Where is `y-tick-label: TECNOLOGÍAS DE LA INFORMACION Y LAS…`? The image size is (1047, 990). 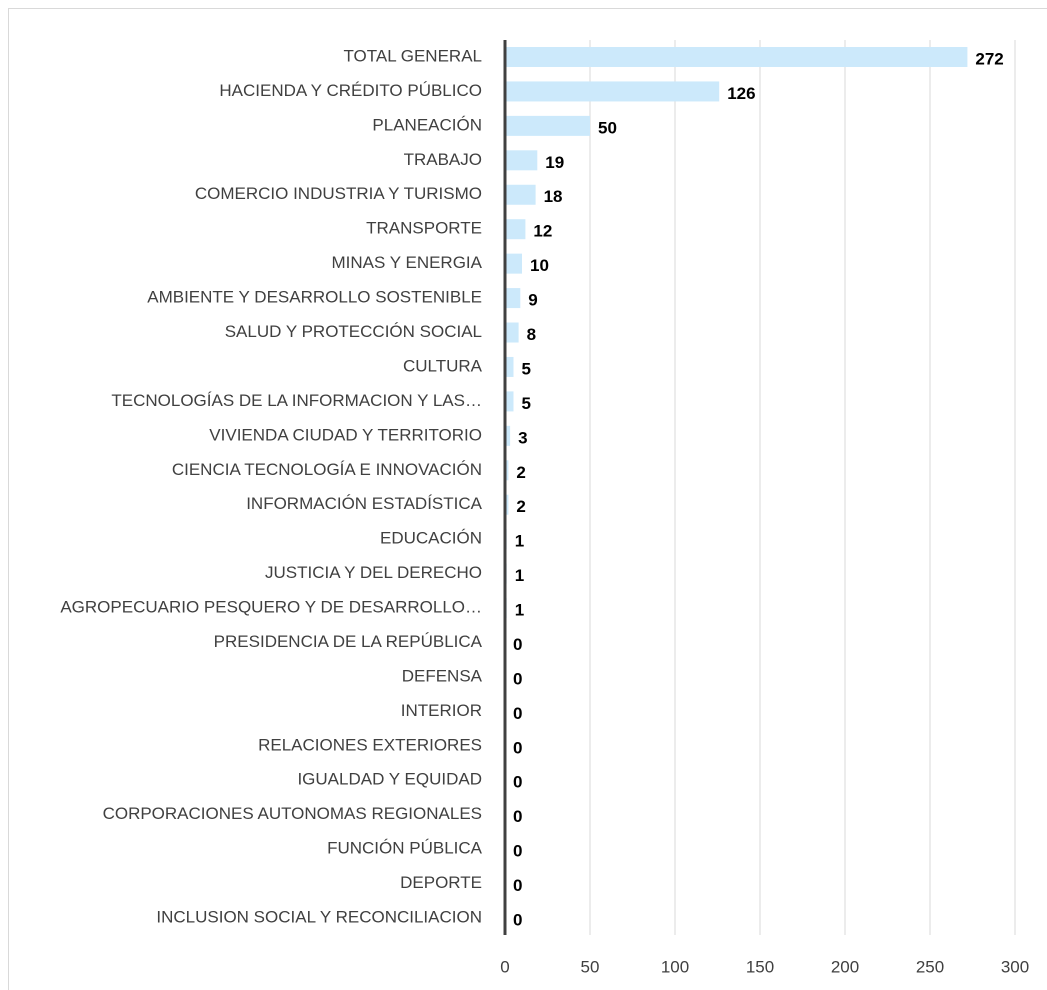
y-tick-label: TECNOLOGÍAS DE LA INFORMACION Y LAS… is located at coordinates (296, 400).